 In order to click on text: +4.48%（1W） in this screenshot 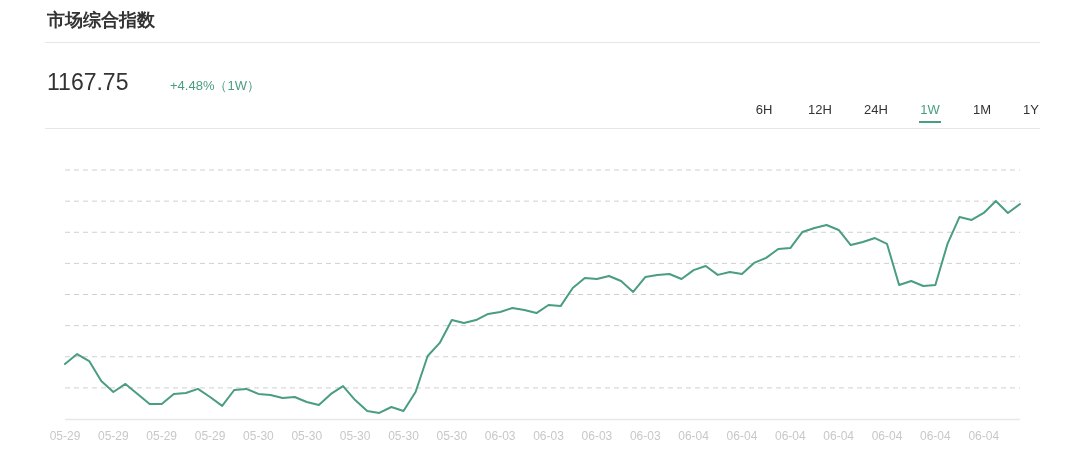, I will do `click(215, 85)`.